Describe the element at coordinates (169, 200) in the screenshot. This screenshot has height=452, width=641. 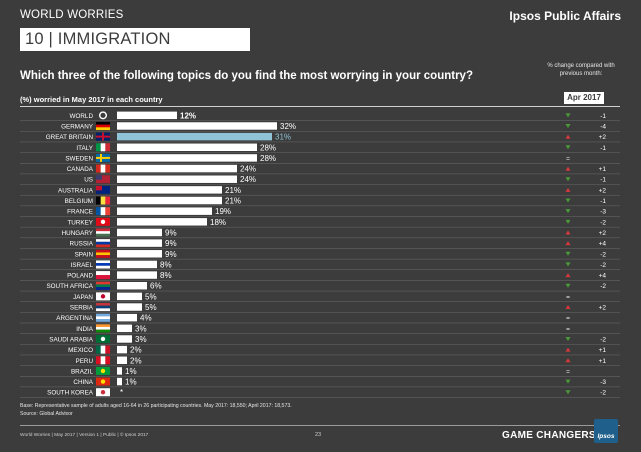
I see `bar-belgium` at that location.